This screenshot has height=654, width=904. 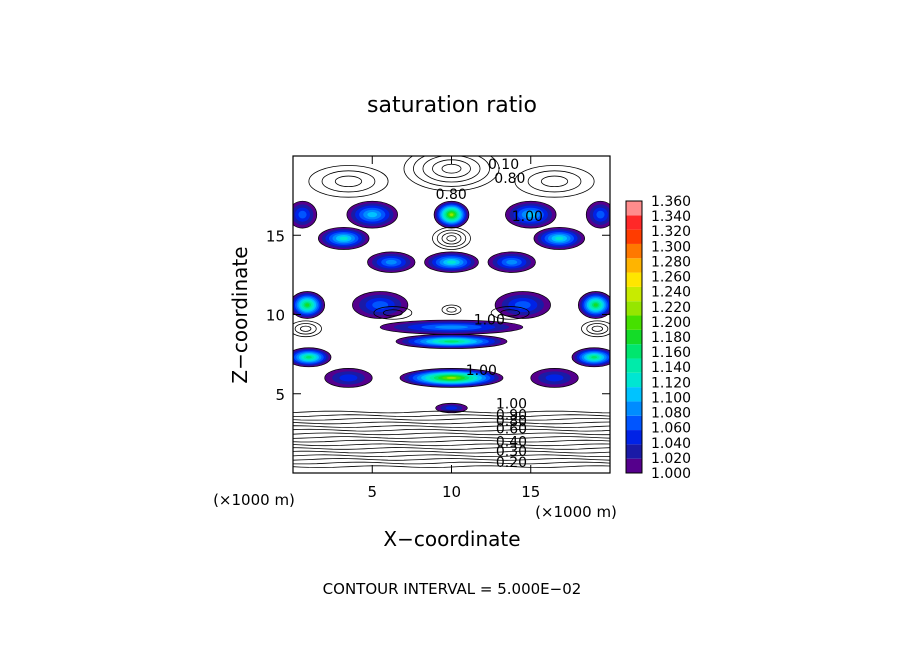 What do you see at coordinates (452, 105) in the screenshot?
I see `chart-title: saturation ratio` at bounding box center [452, 105].